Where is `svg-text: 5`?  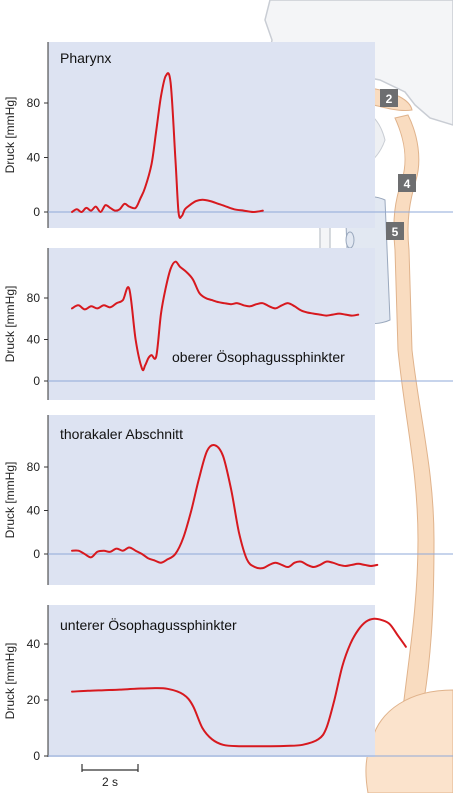 svg-text: 5 is located at coordinates (395, 232).